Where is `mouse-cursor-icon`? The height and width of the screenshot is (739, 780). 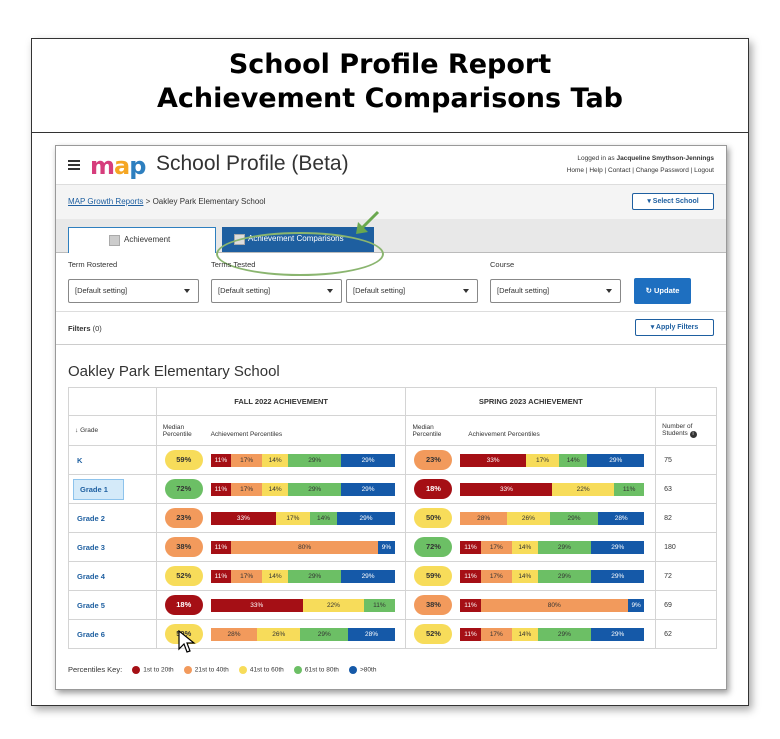 mouse-cursor-icon is located at coordinates (187, 641).